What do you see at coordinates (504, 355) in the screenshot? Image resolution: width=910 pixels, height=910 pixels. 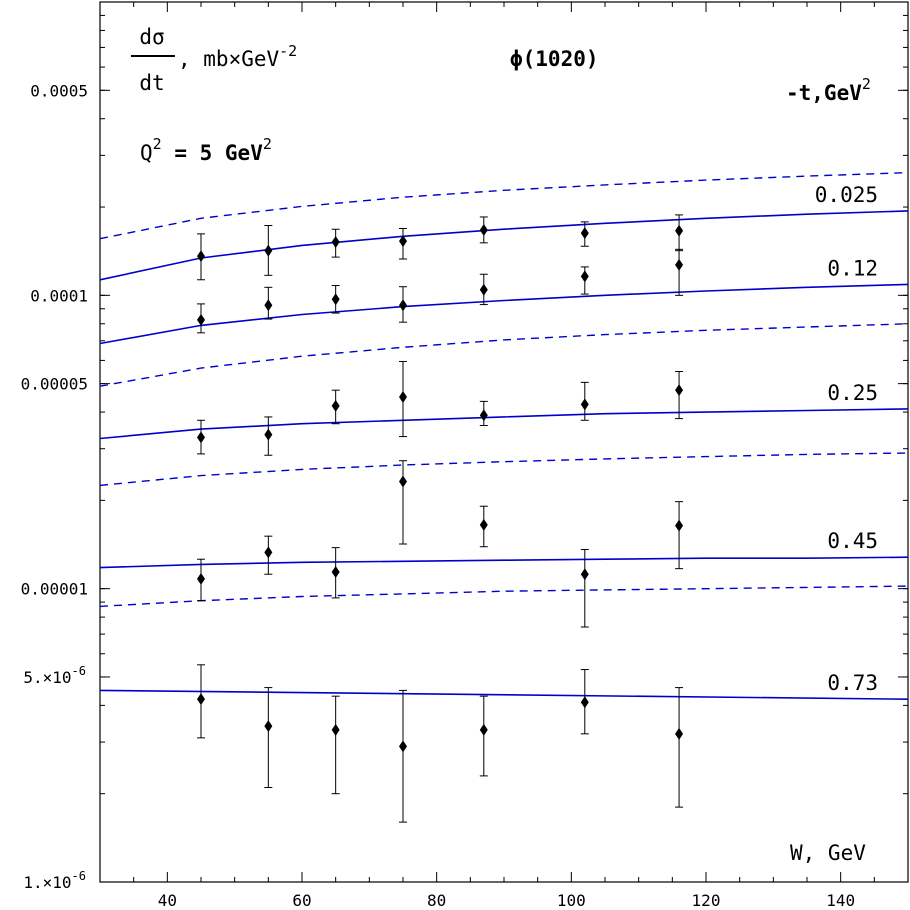 I see `fit-curve-dashed-0.12` at bounding box center [504, 355].